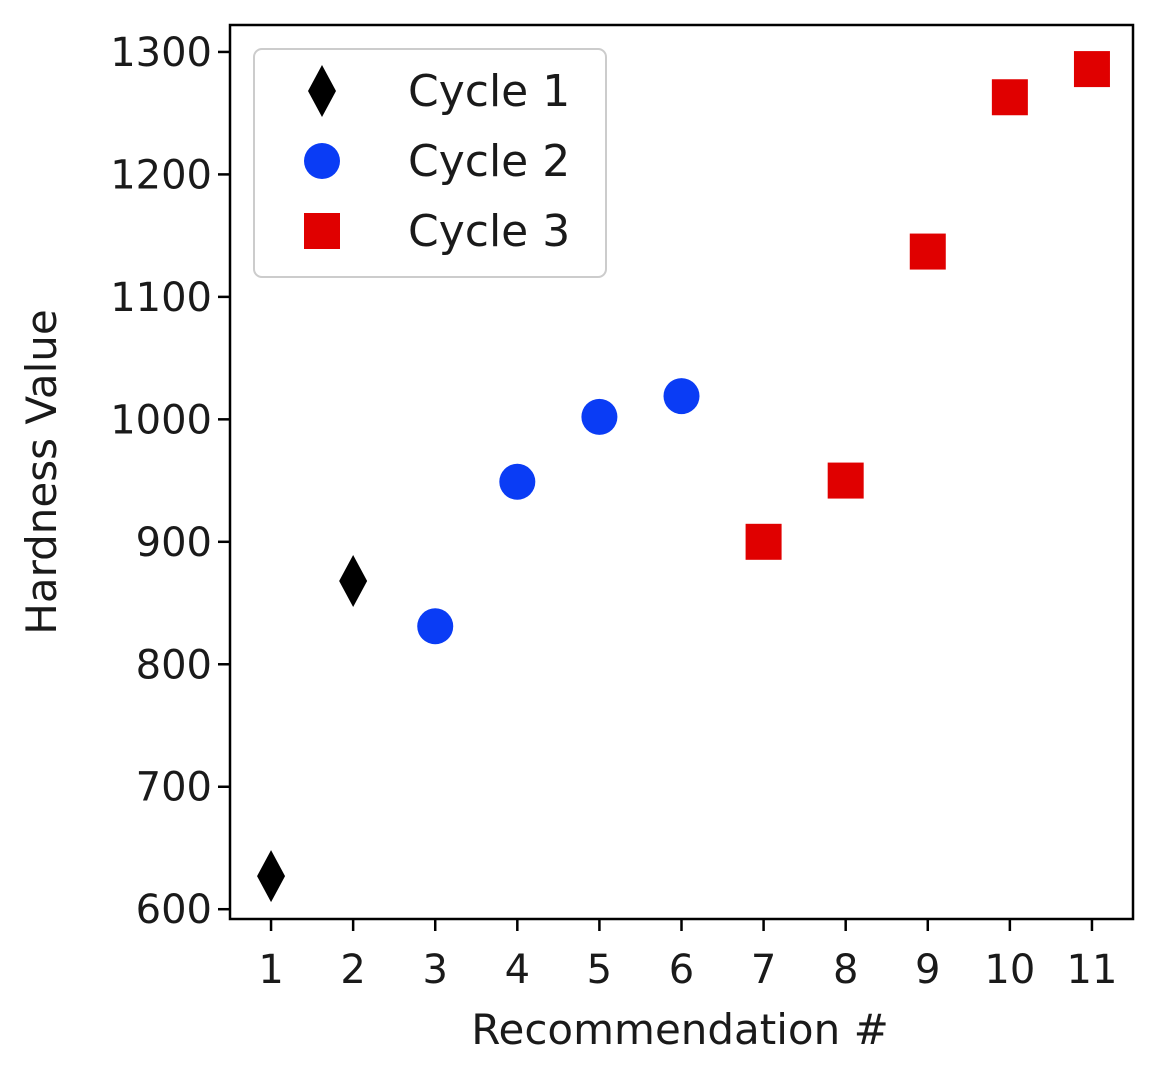  Describe the element at coordinates (599, 970) in the screenshot. I see `x-tick-label: 5` at that location.